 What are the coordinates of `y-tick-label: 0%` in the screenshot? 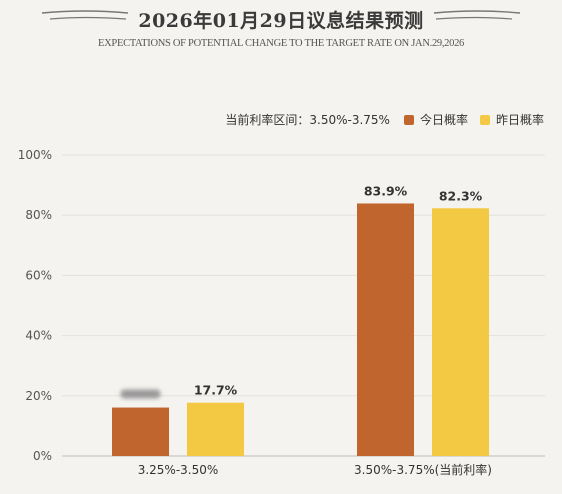 It's located at (42, 456).